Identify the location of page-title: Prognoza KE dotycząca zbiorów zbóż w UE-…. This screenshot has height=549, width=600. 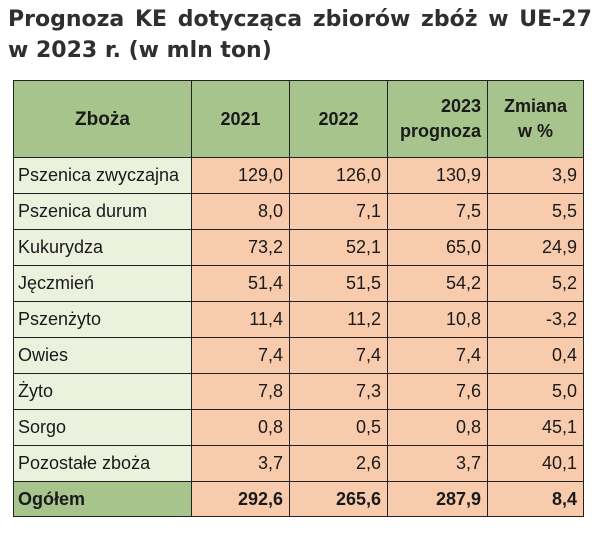
(300, 35).